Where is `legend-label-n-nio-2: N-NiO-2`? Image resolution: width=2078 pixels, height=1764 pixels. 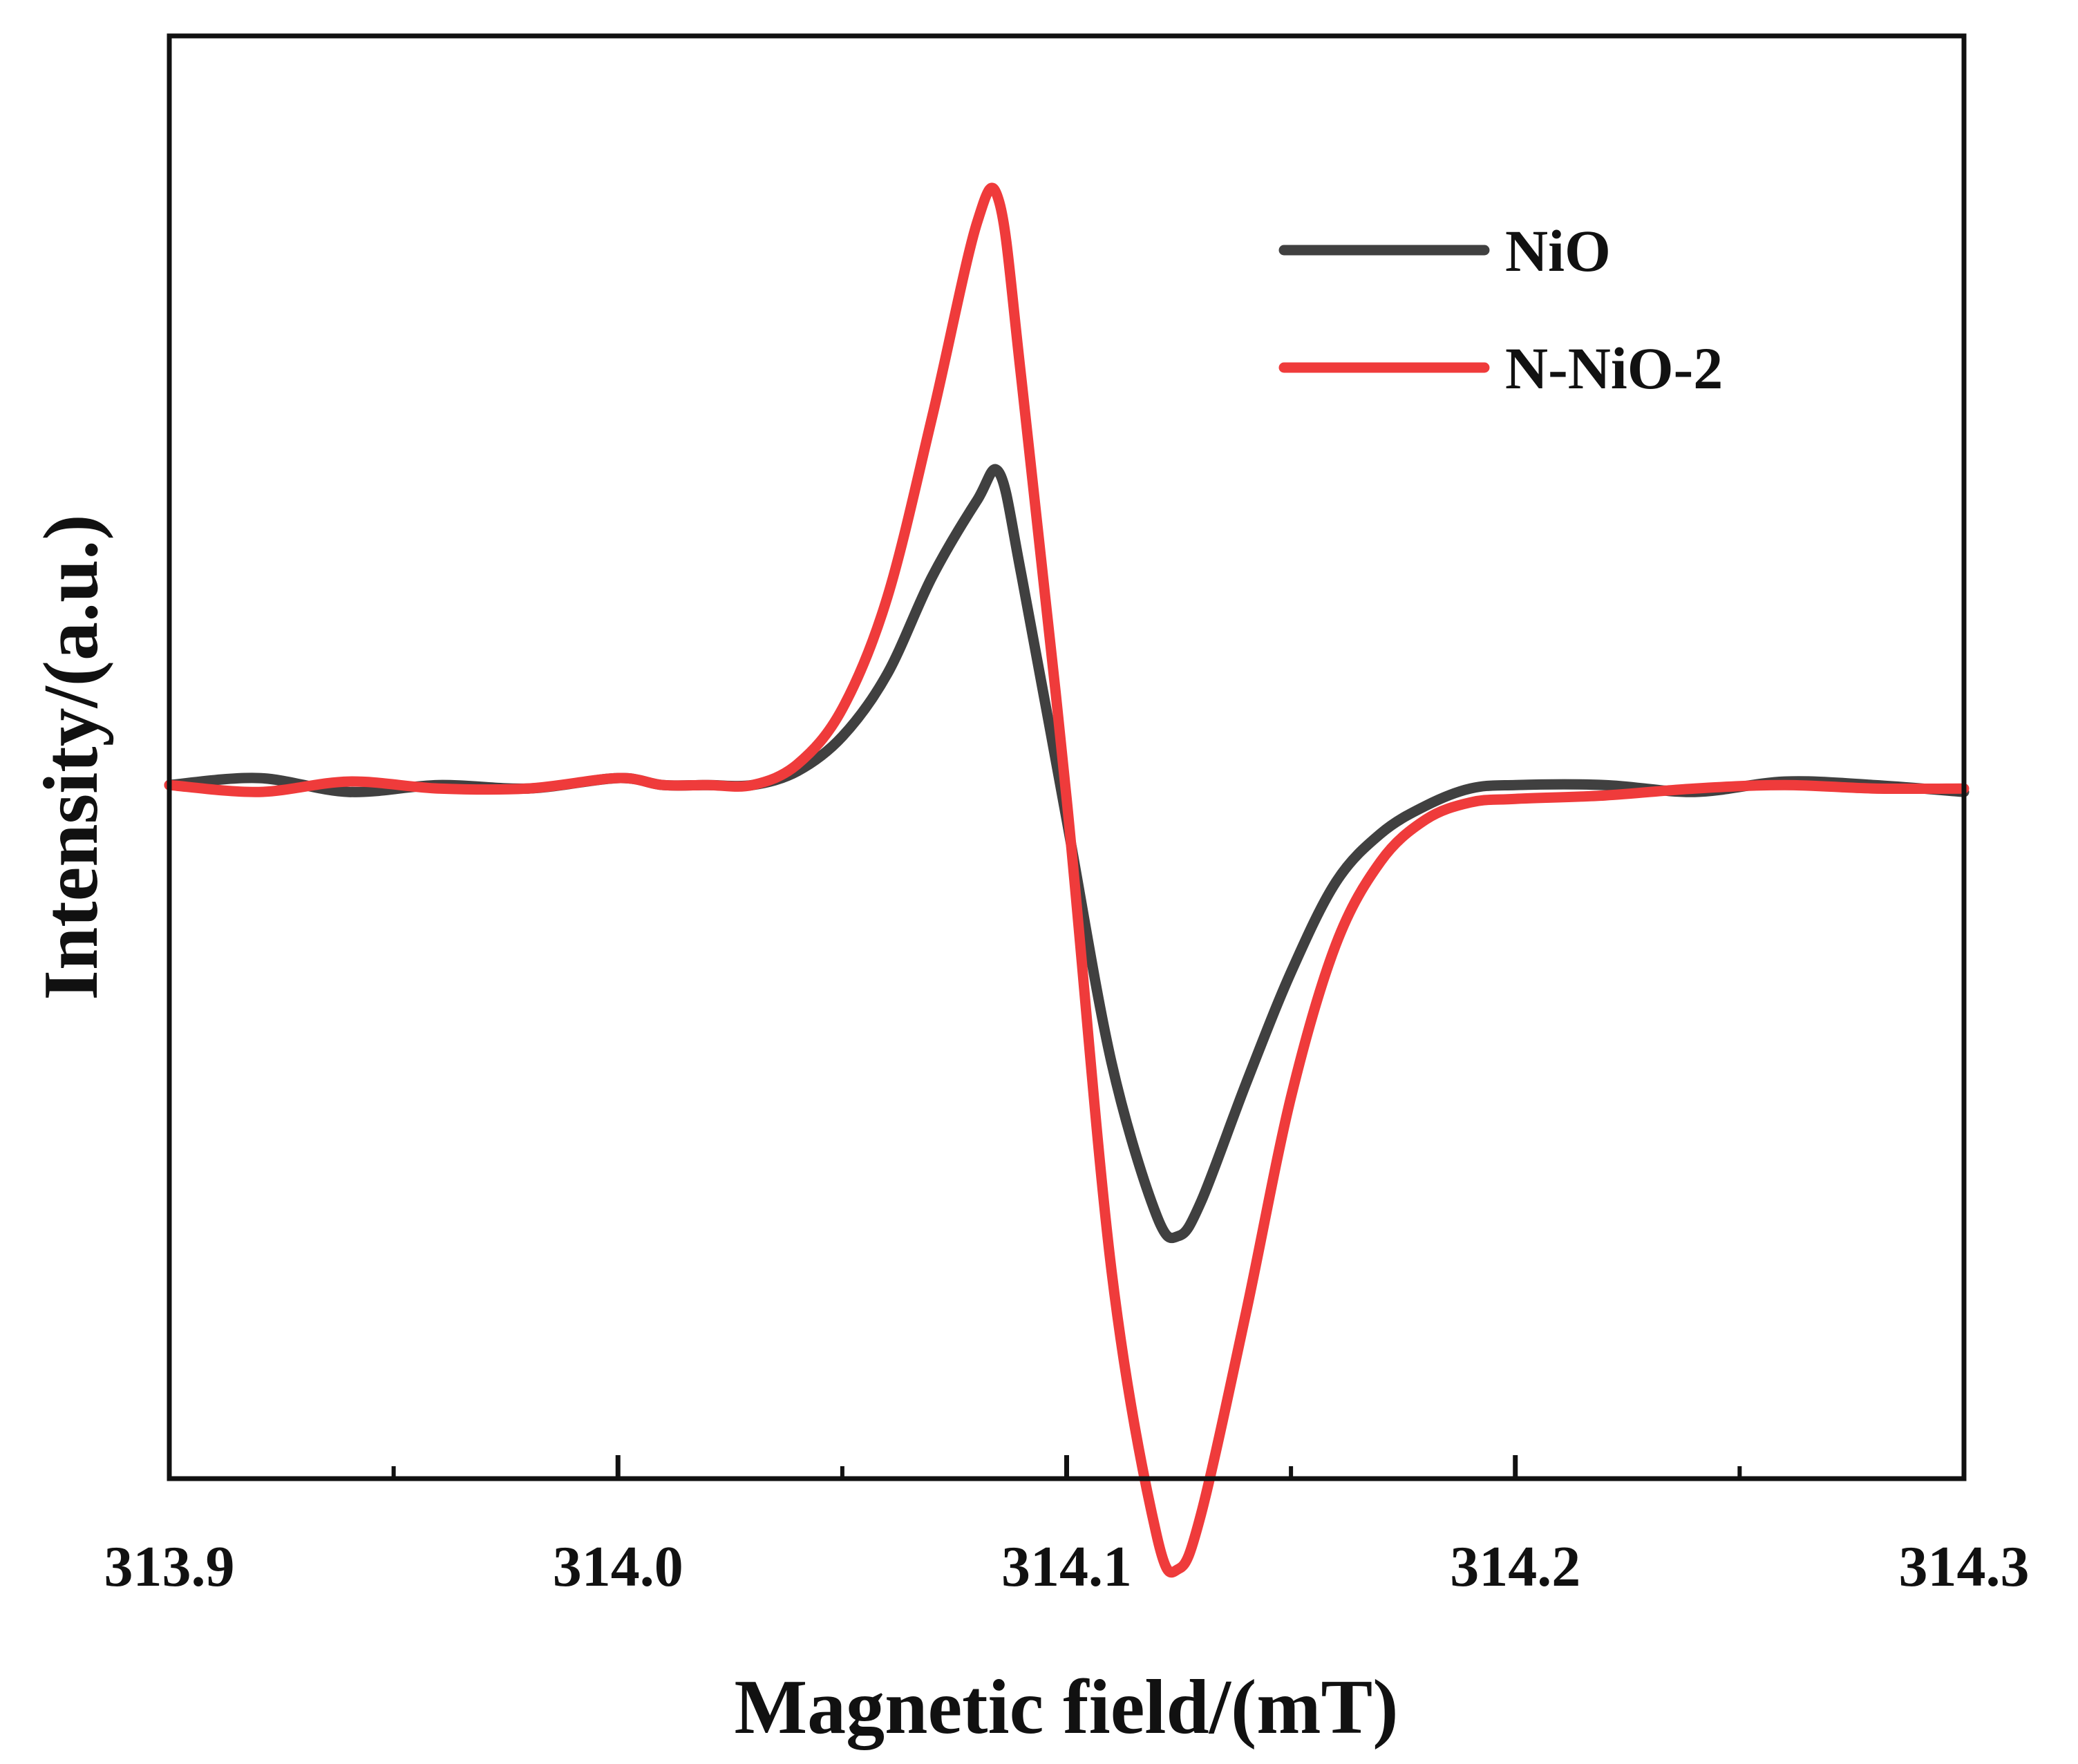
legend-label-n-nio-2: N-NiO-2 is located at coordinates (1614, 368).